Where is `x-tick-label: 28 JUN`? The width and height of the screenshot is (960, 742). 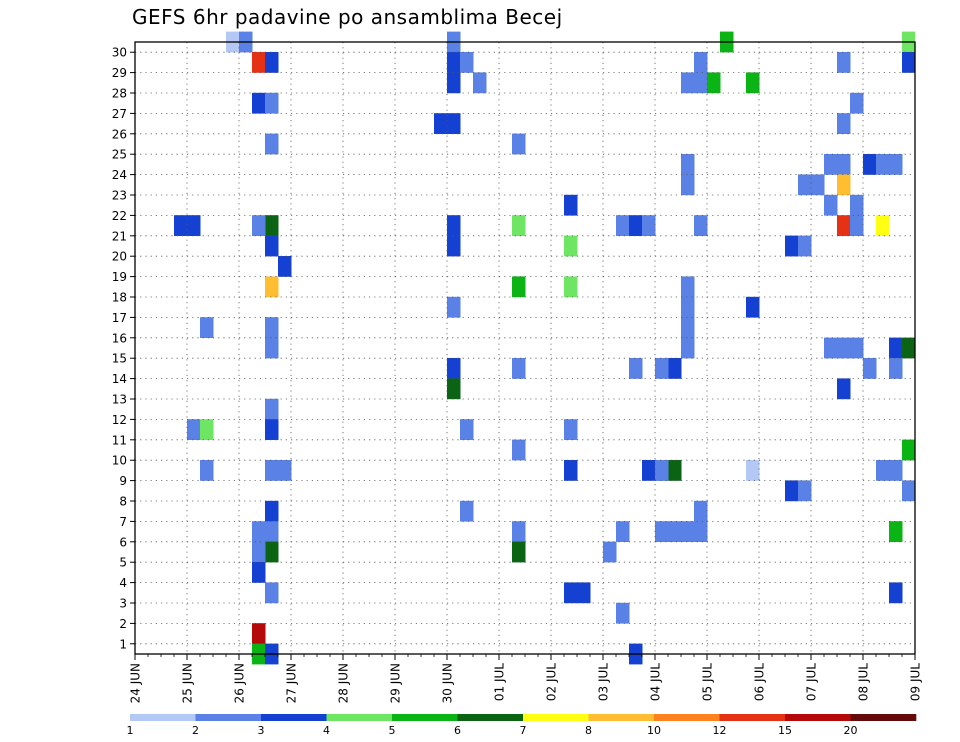
x-tick-label: 28 JUN is located at coordinates (344, 683).